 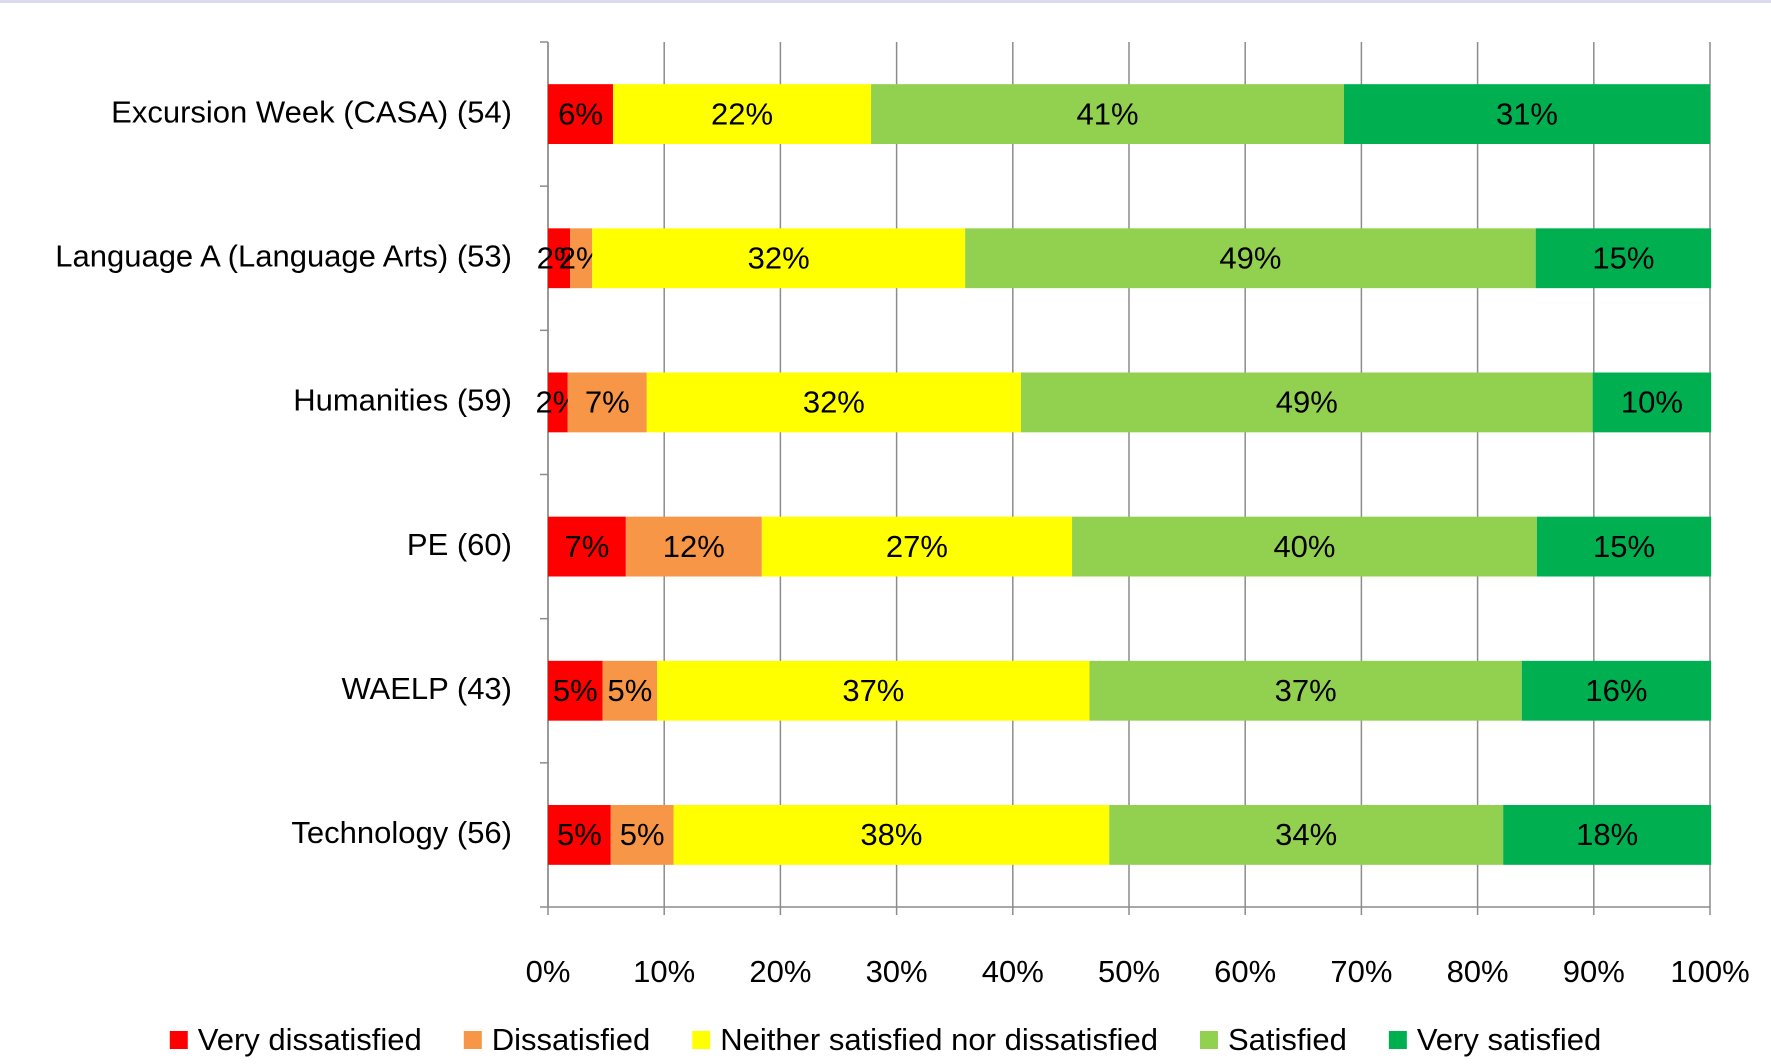 What do you see at coordinates (1013, 971) in the screenshot?
I see `x-tick-label: 40%` at bounding box center [1013, 971].